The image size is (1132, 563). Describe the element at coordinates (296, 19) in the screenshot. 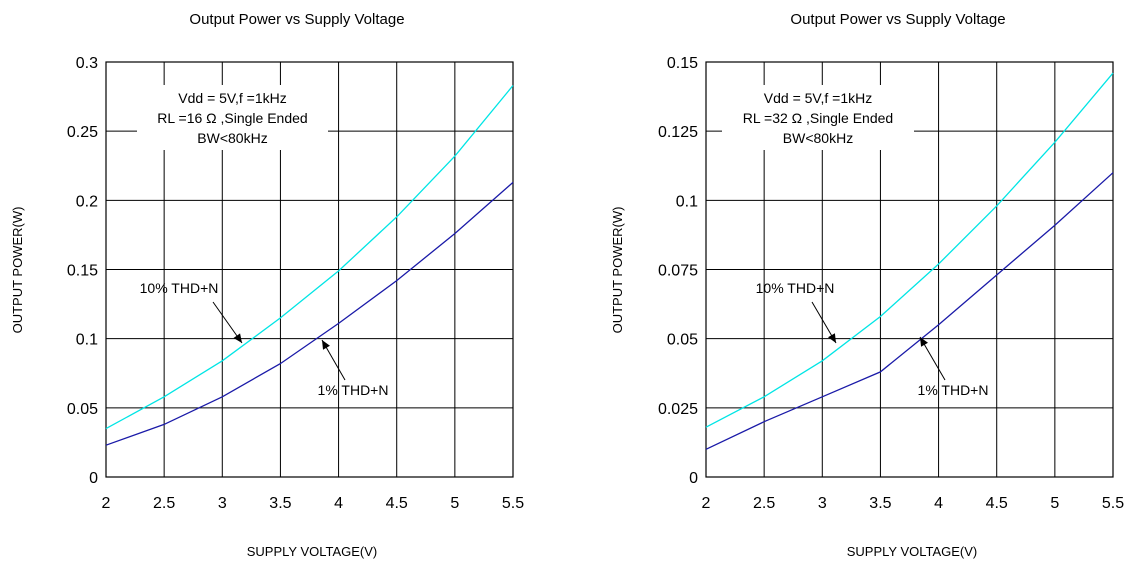

I see `chart-left-title: Output Power vs Supply Voltage` at that location.